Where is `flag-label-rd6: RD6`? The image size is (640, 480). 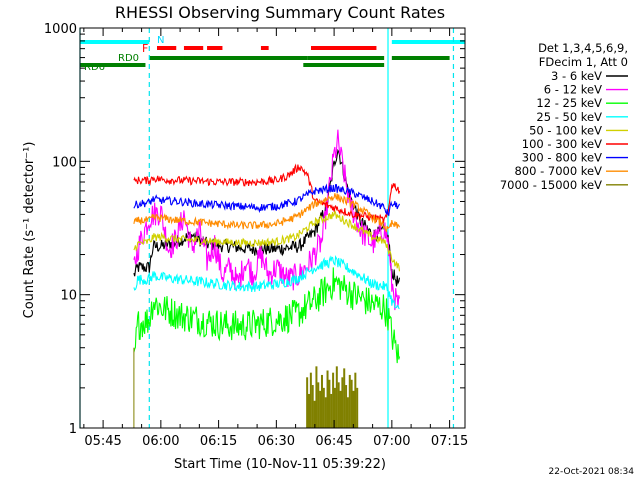
flag-label-rd6: RD6 is located at coordinates (94, 67).